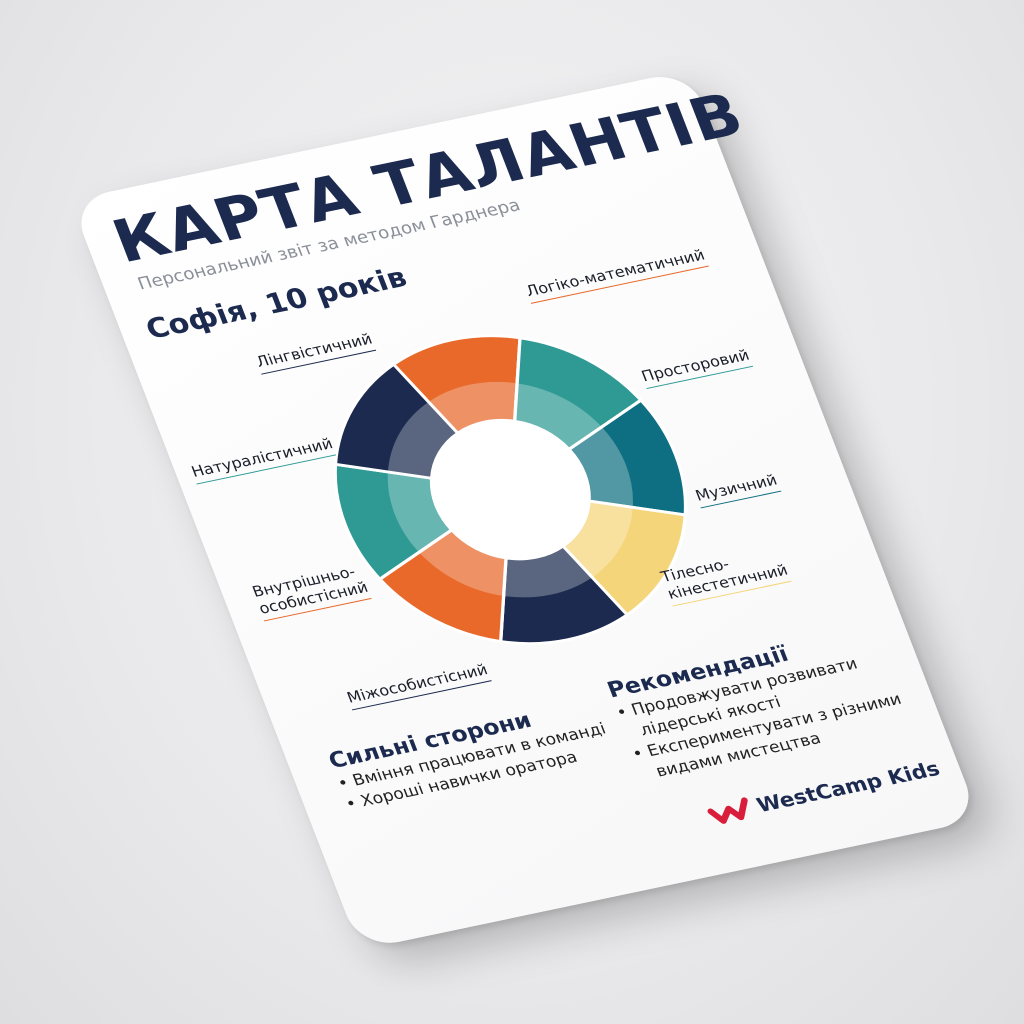 The image size is (1024, 1024). I want to click on label-musical: Музичний, so click(737, 490).